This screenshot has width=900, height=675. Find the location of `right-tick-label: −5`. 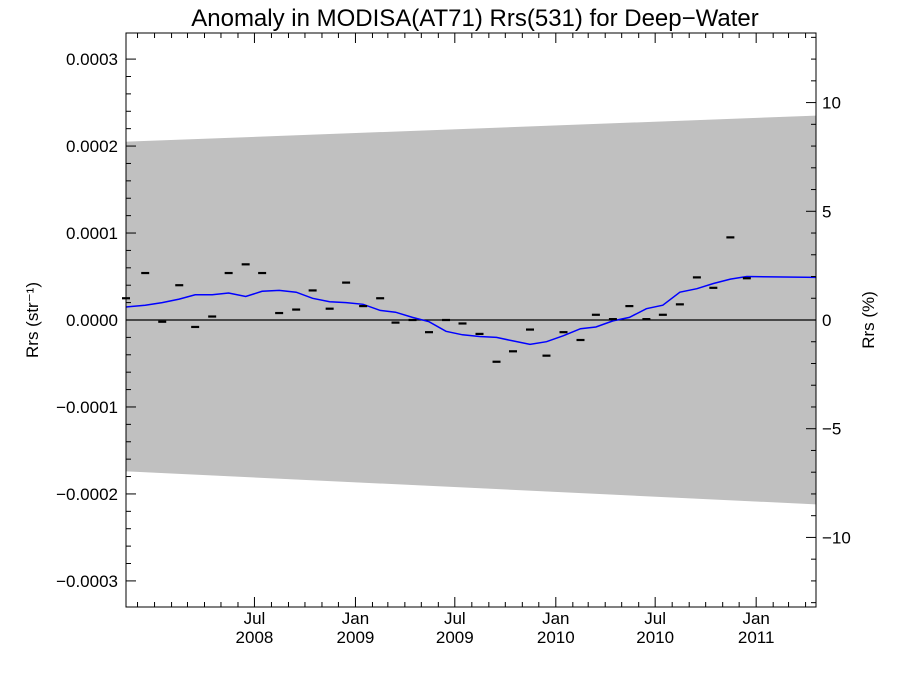

right-tick-label: −5 is located at coordinates (831, 429).